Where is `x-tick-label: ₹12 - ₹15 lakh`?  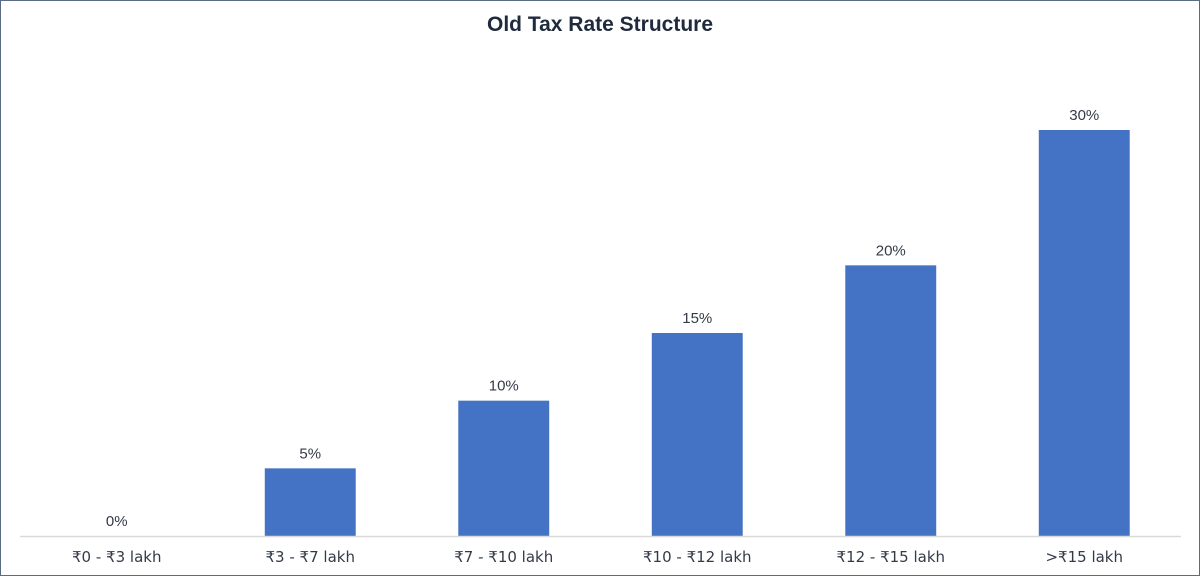 x-tick-label: ₹12 - ₹15 lakh is located at coordinates (890, 557).